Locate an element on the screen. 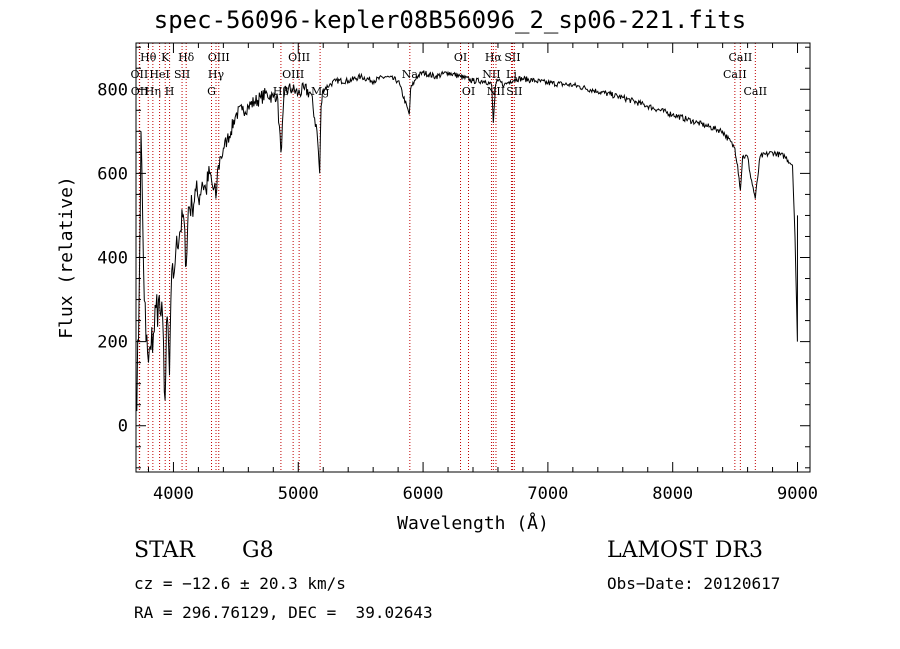 This screenshot has height=649, width=900. x-tick-label: 9000 is located at coordinates (797, 494).